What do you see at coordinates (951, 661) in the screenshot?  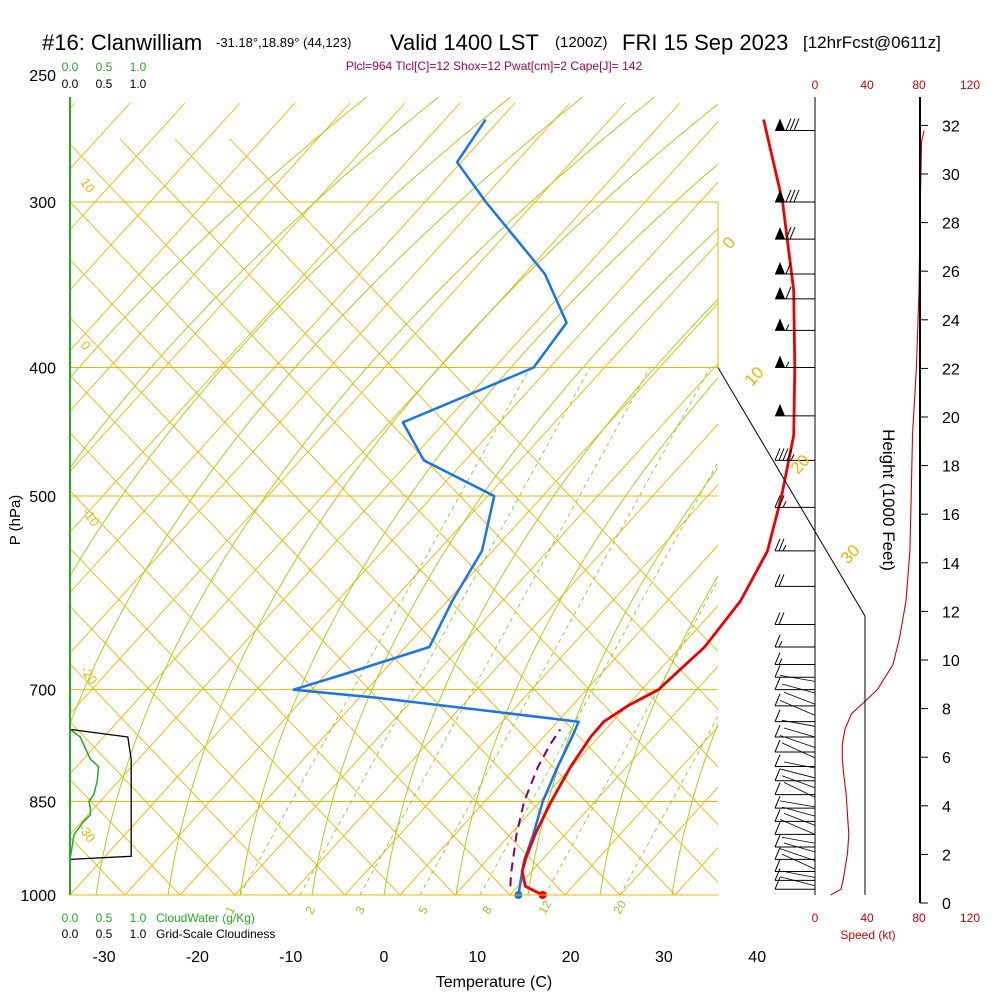 I see `height-tick-label: 10` at bounding box center [951, 661].